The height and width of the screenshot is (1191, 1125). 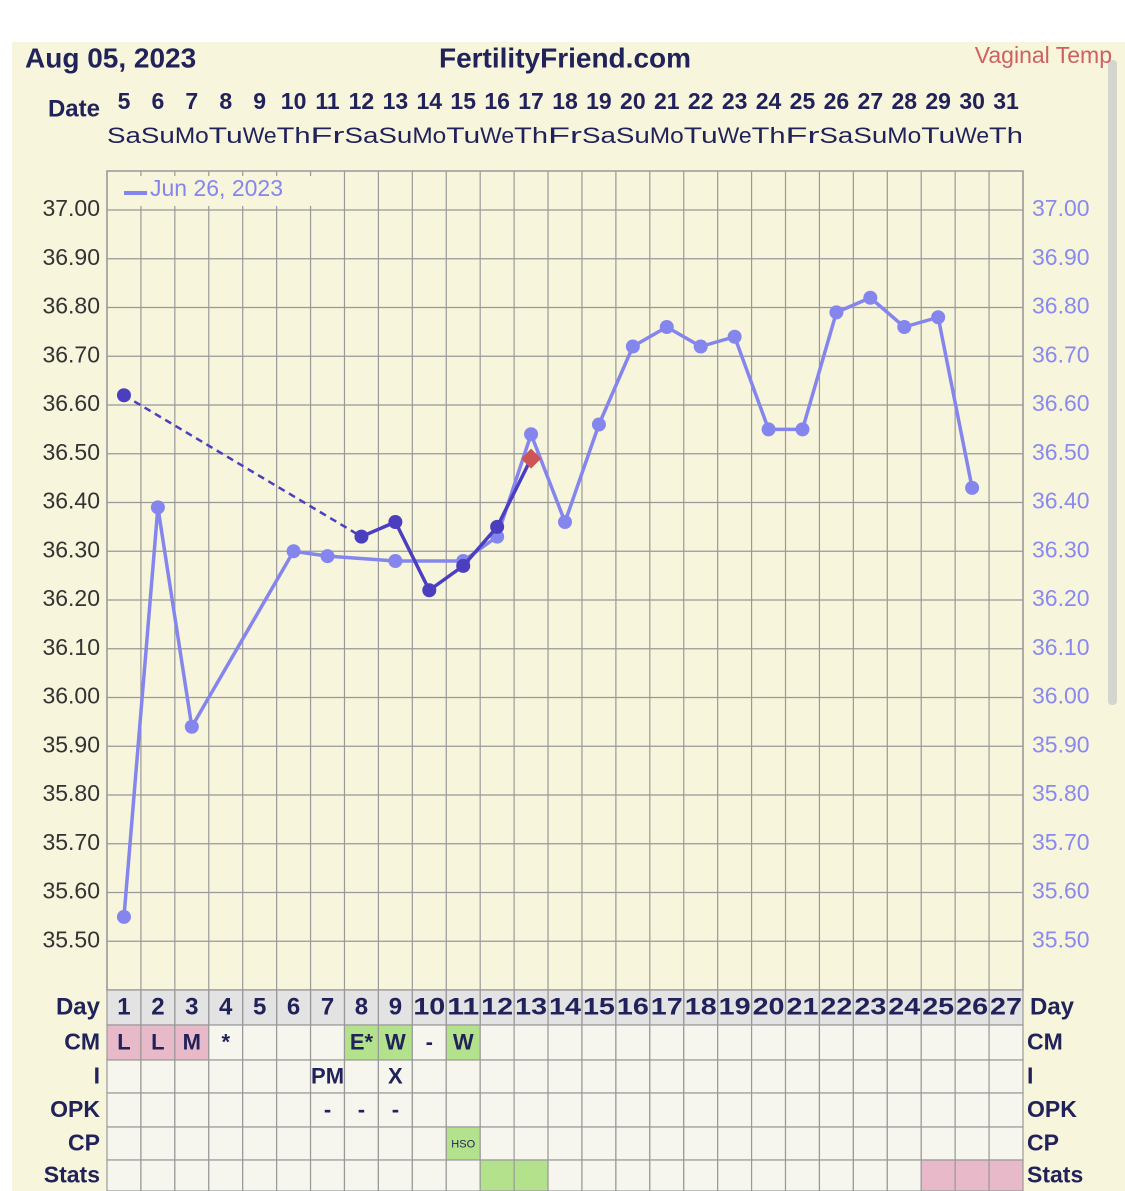 I want to click on y-tick-label: 36.00, so click(x=71, y=696).